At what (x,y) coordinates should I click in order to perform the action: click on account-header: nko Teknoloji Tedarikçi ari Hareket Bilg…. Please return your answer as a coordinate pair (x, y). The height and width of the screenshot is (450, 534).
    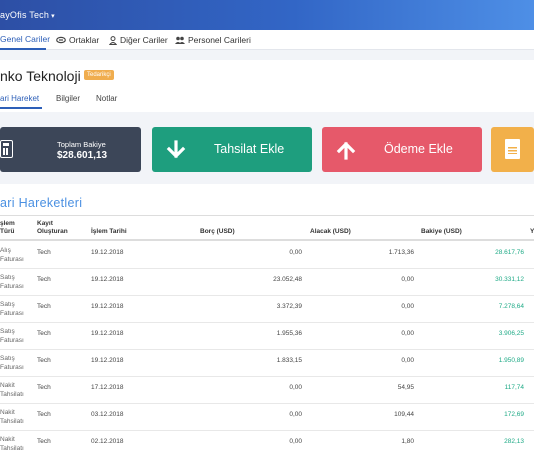
    Looking at the image, I should click on (267, 86).